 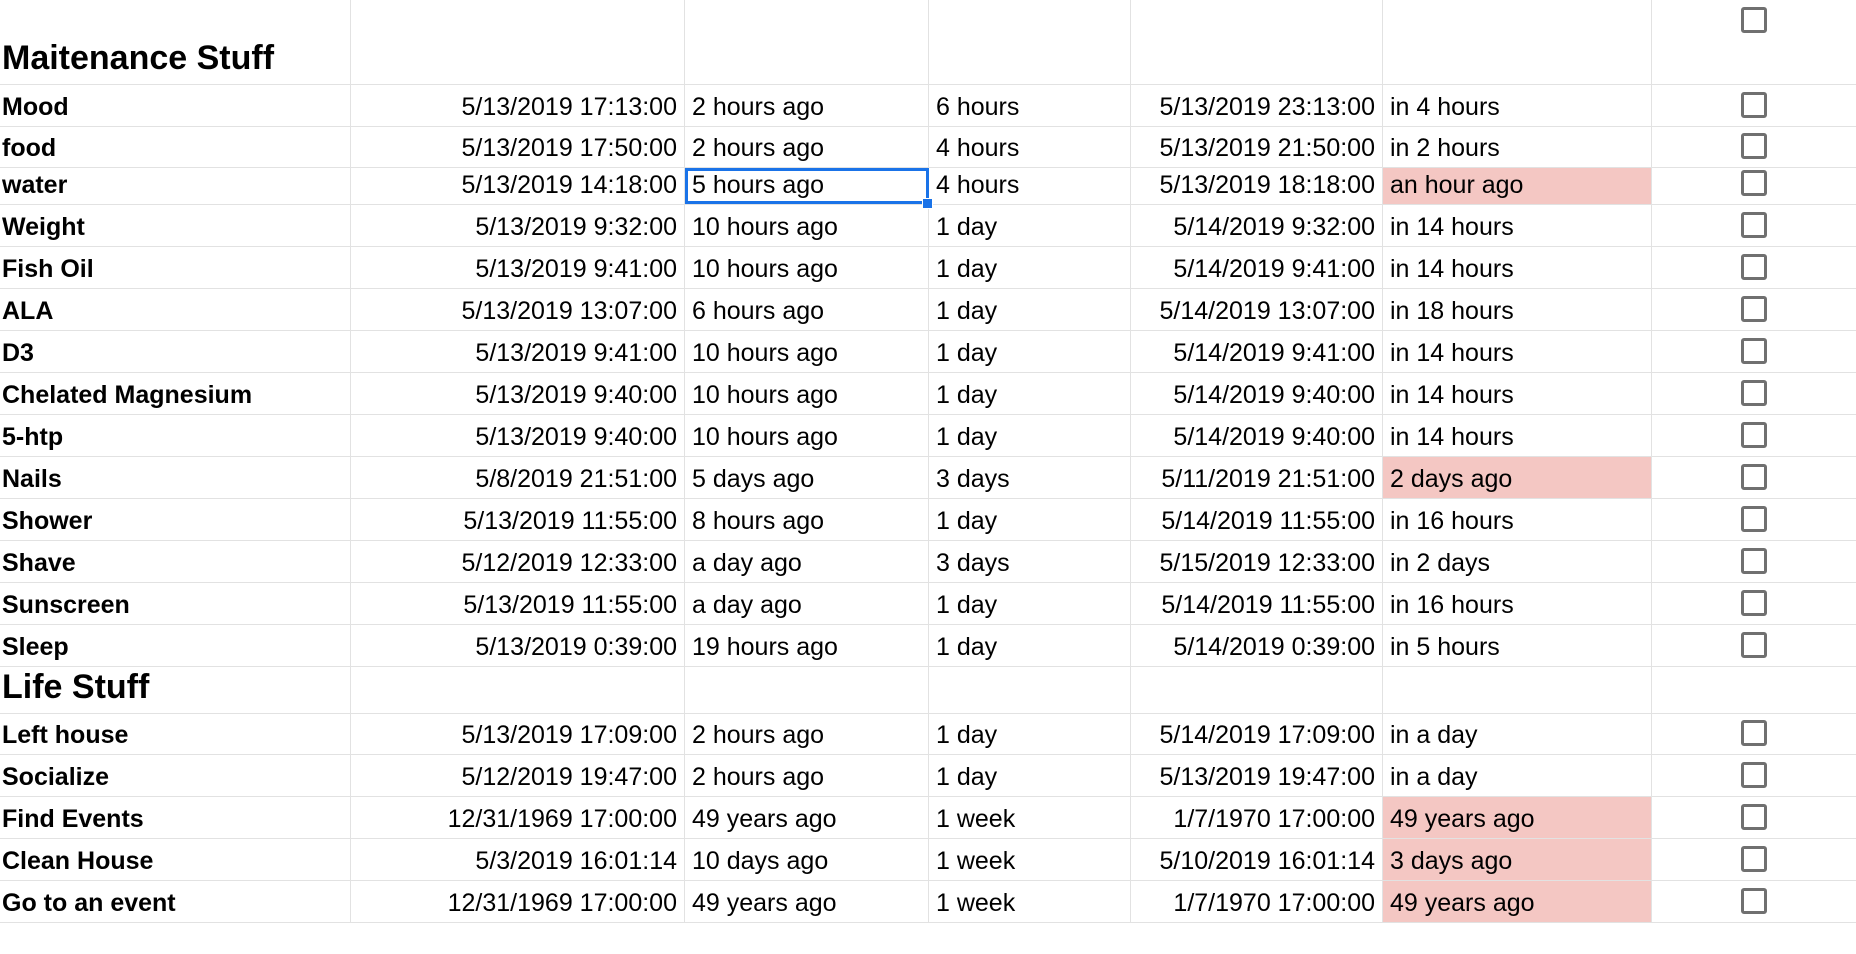 I want to click on time-since-cell: a day ago, so click(x=807, y=561).